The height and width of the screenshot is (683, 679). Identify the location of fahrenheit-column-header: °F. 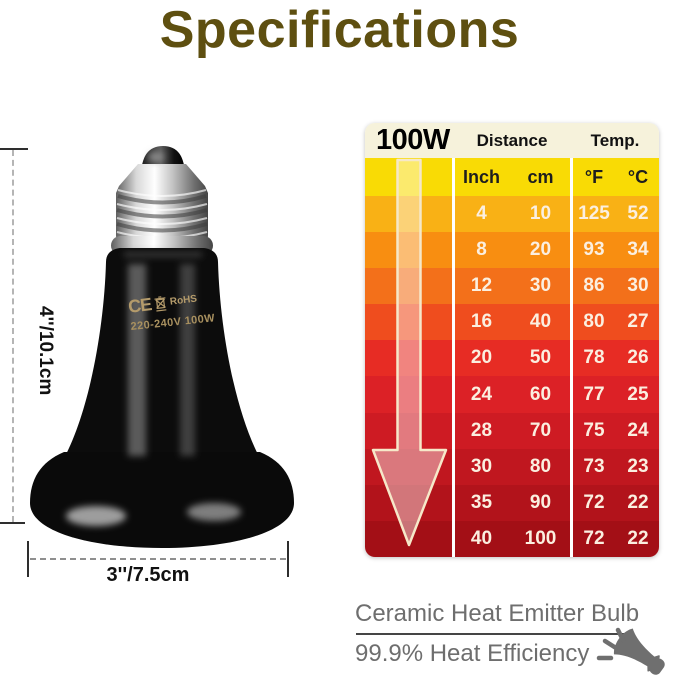
(594, 176).